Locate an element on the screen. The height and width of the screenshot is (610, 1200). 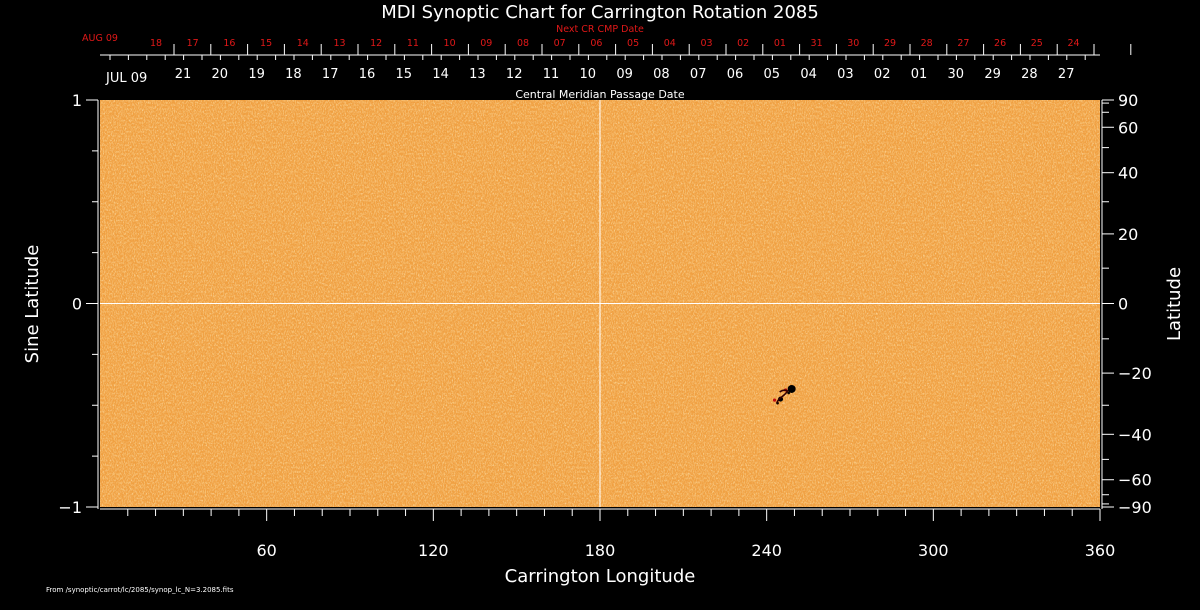
next-cr-date-label: 11 is located at coordinates (413, 43).